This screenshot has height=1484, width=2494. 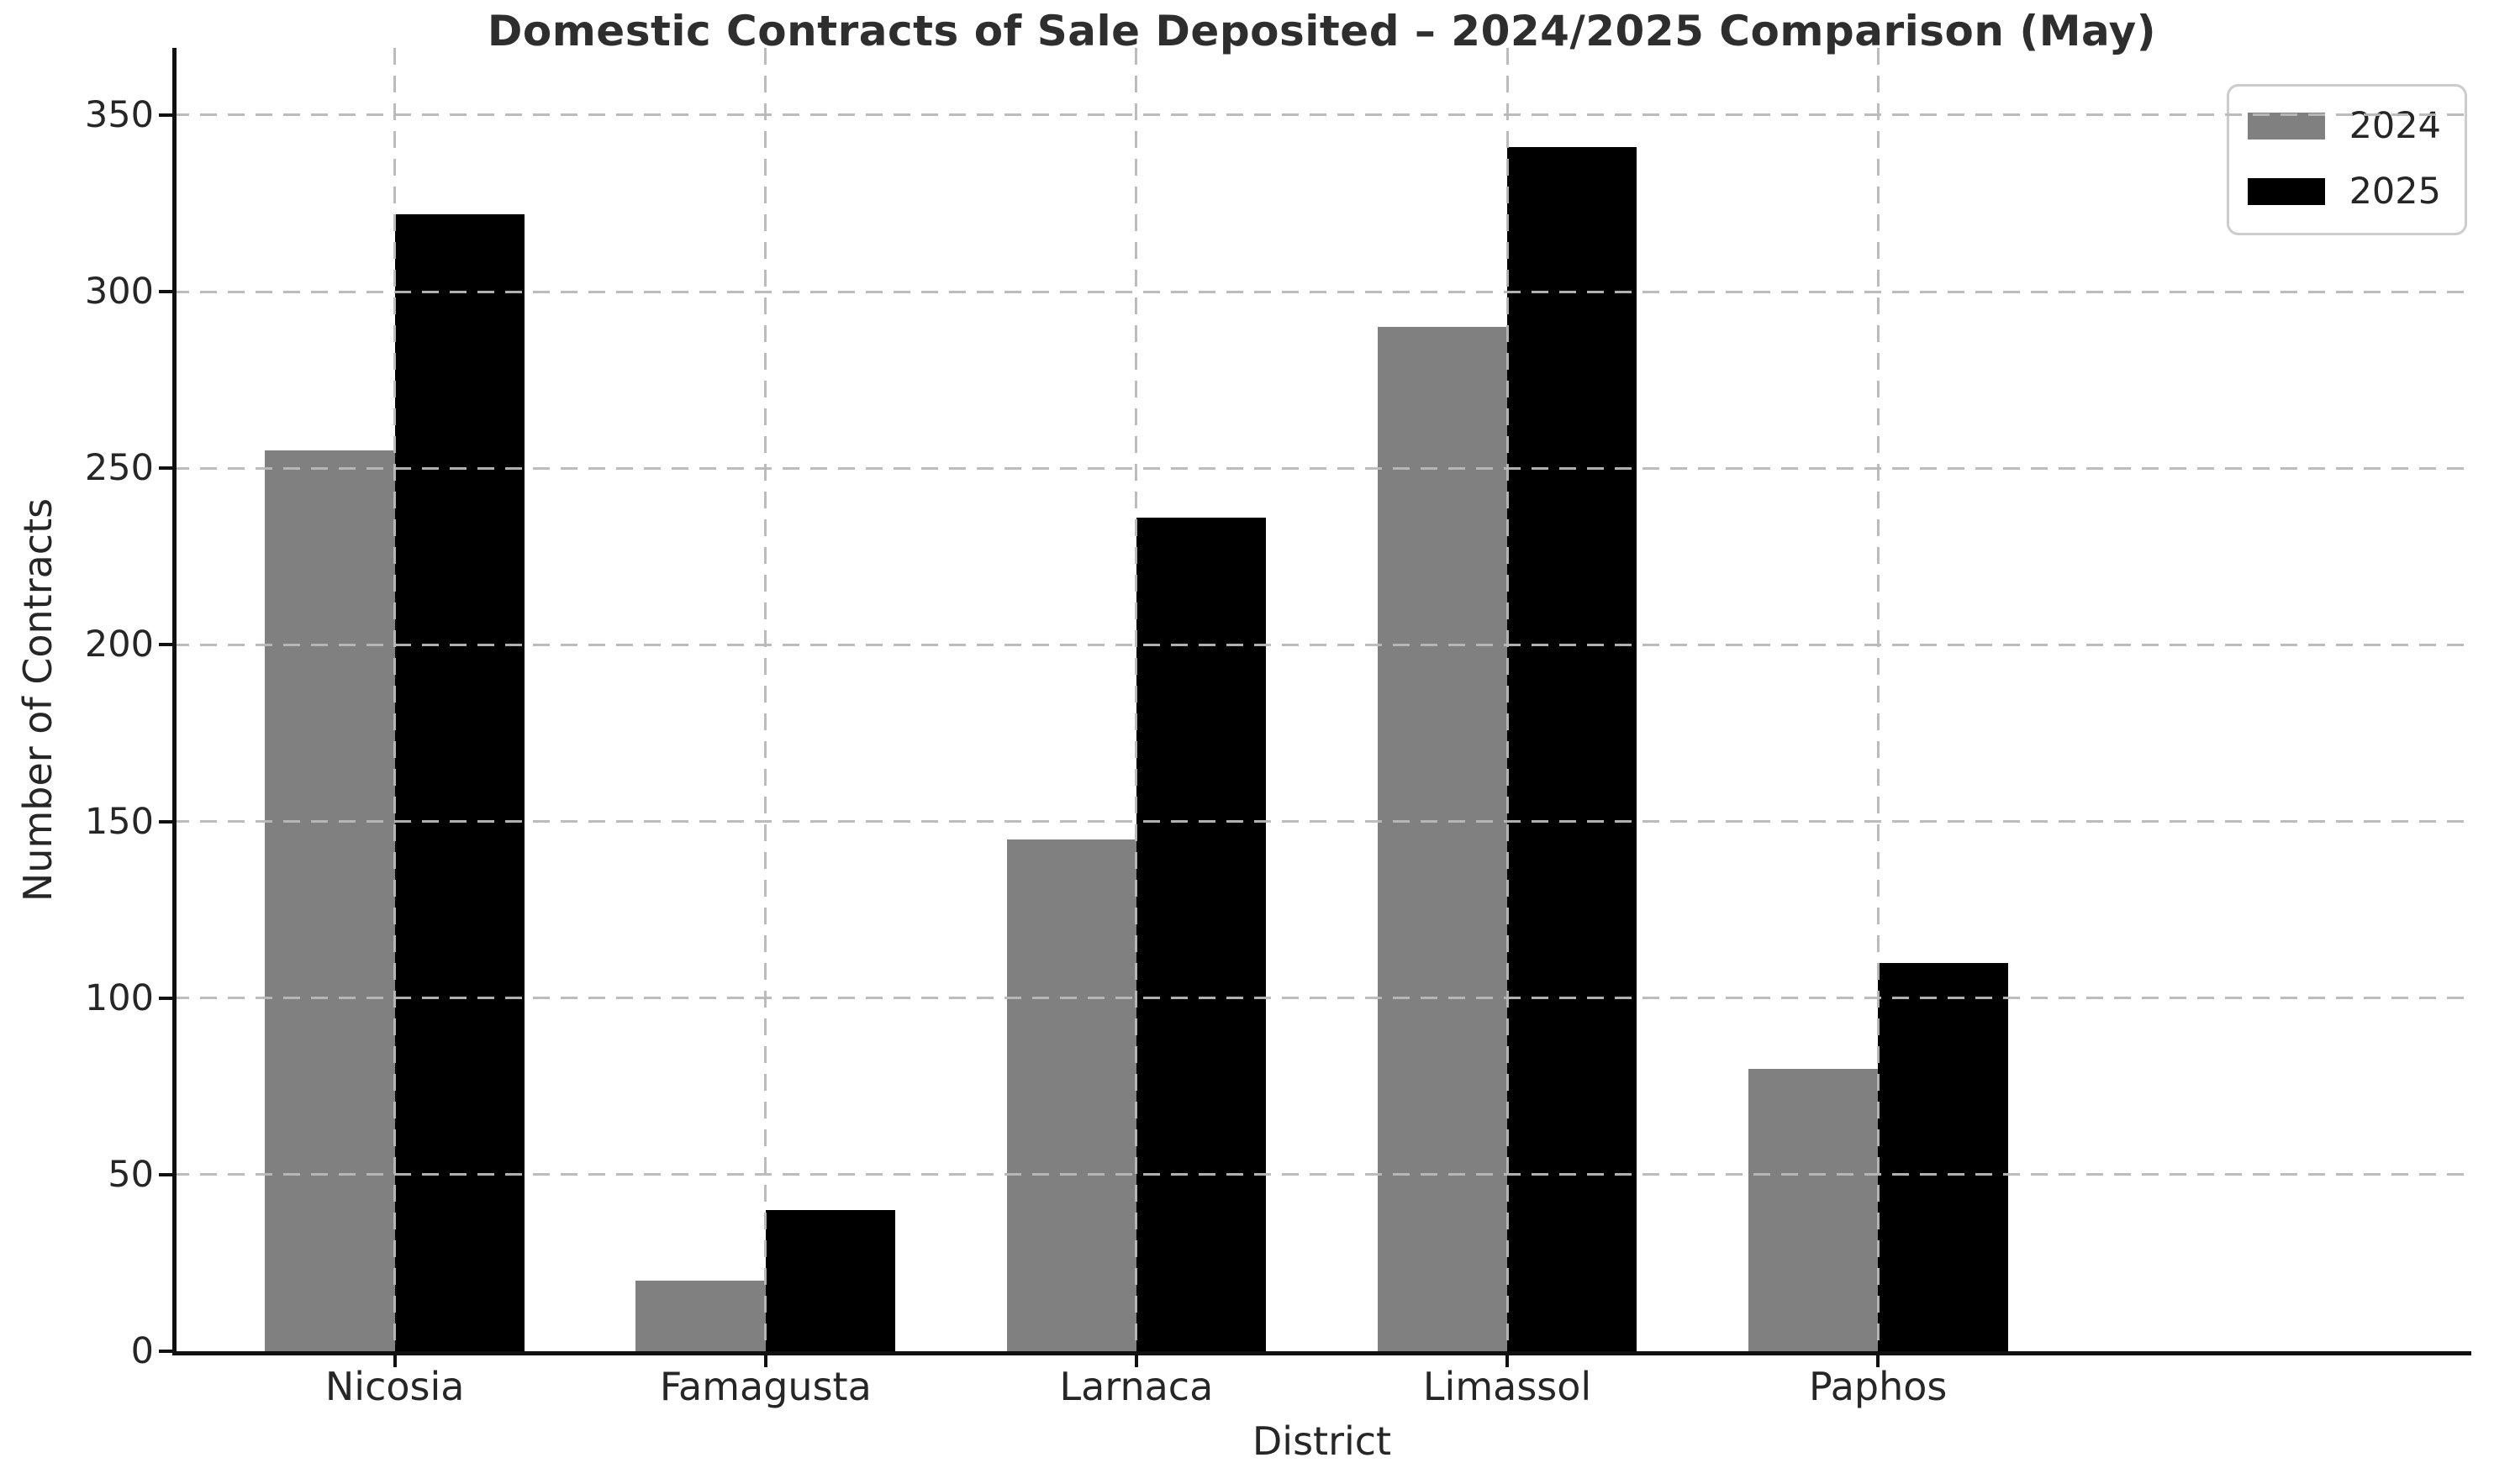 What do you see at coordinates (1136, 1387) in the screenshot?
I see `x-tick-label-larnaca: Larnaca` at bounding box center [1136, 1387].